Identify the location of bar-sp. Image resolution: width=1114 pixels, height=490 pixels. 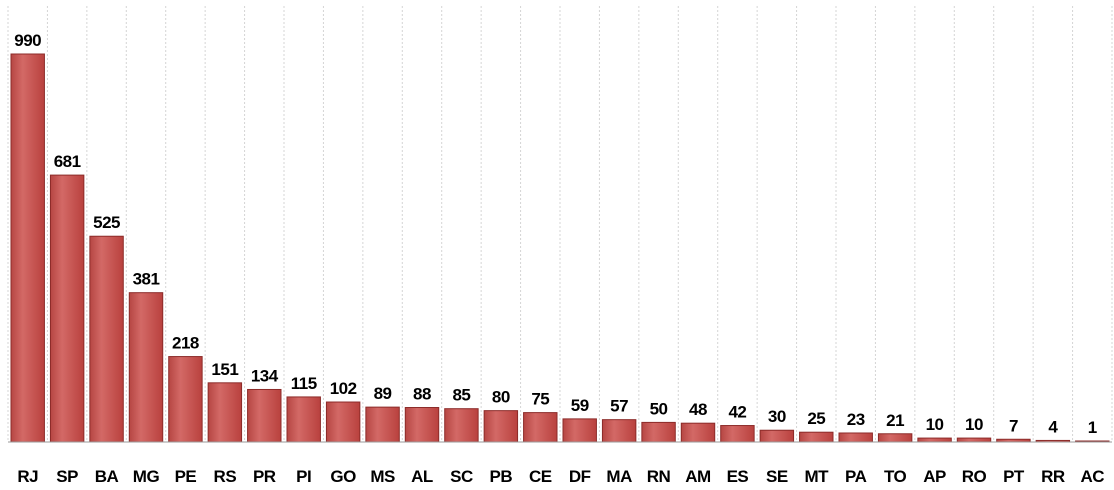
(67, 308).